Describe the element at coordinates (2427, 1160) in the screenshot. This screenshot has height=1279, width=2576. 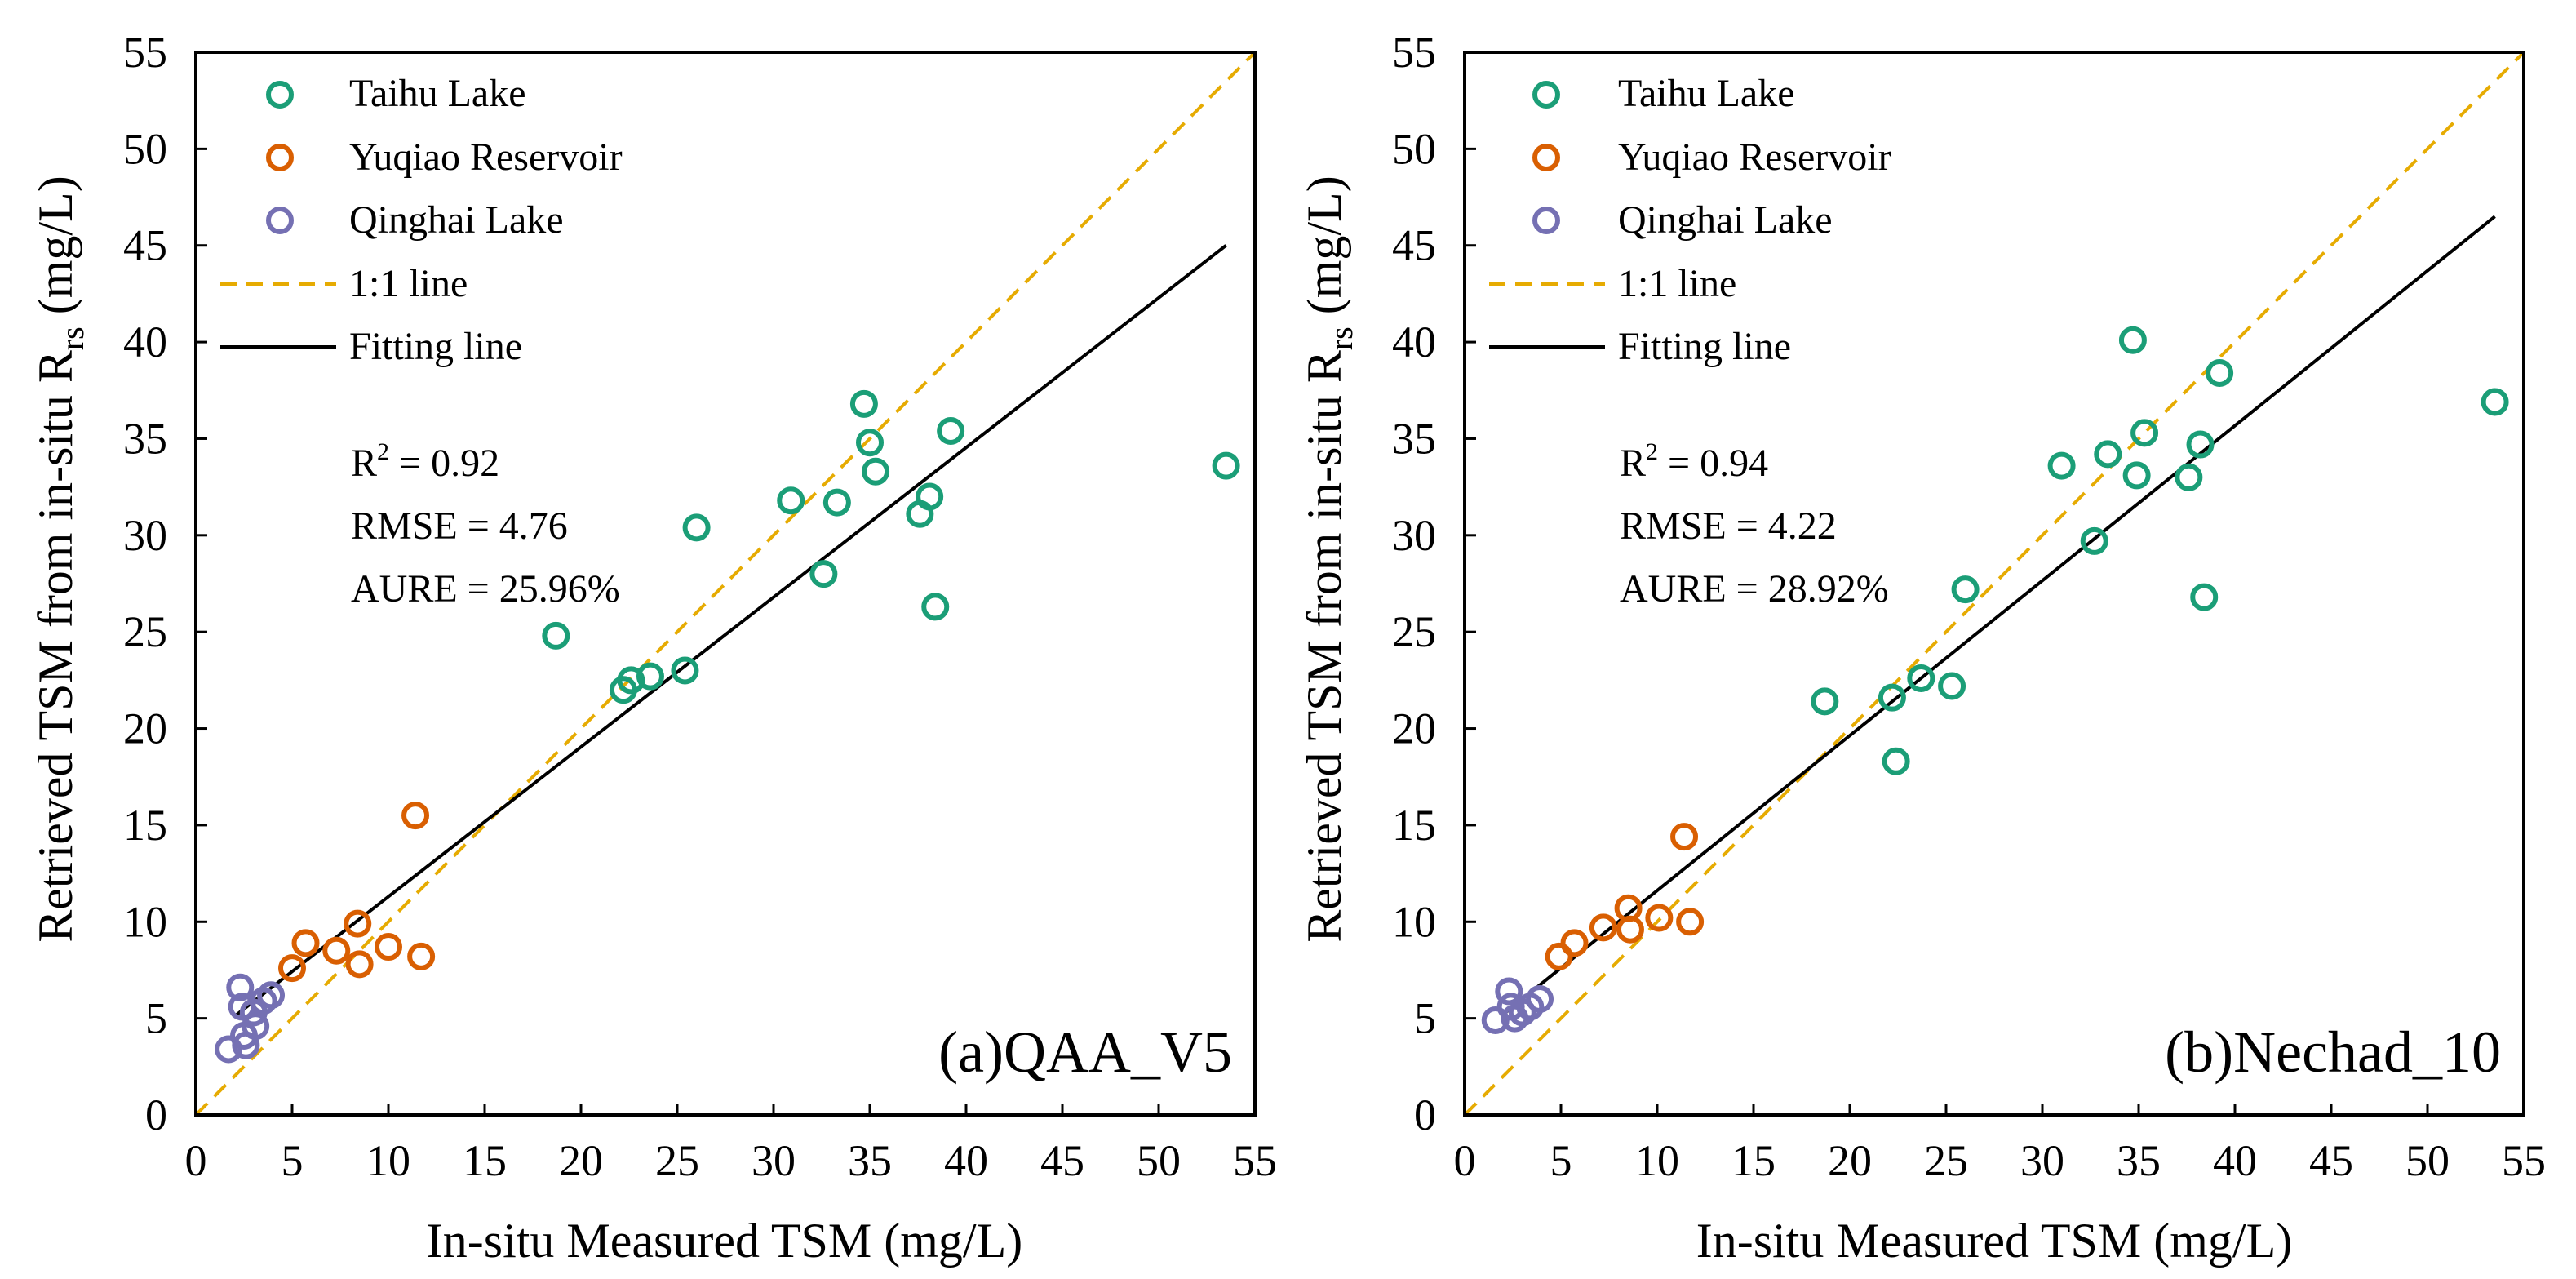
I see `x-tick-label: 50` at that location.